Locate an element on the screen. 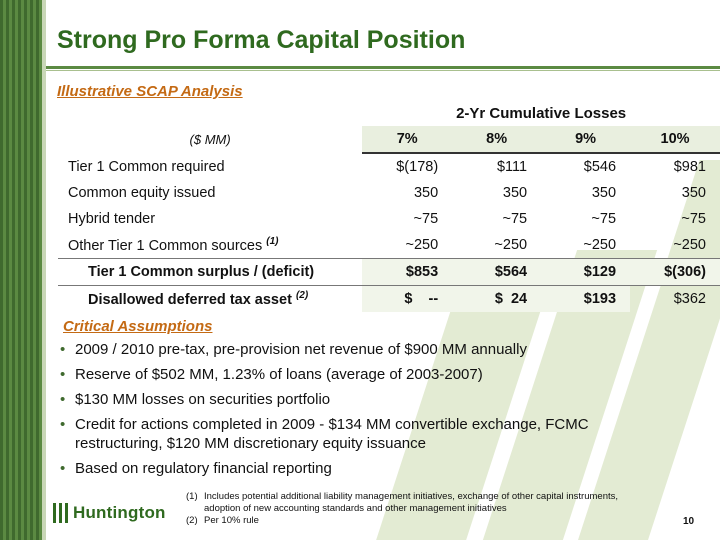 The image size is (720, 540). cell: $ -- is located at coordinates (407, 299).